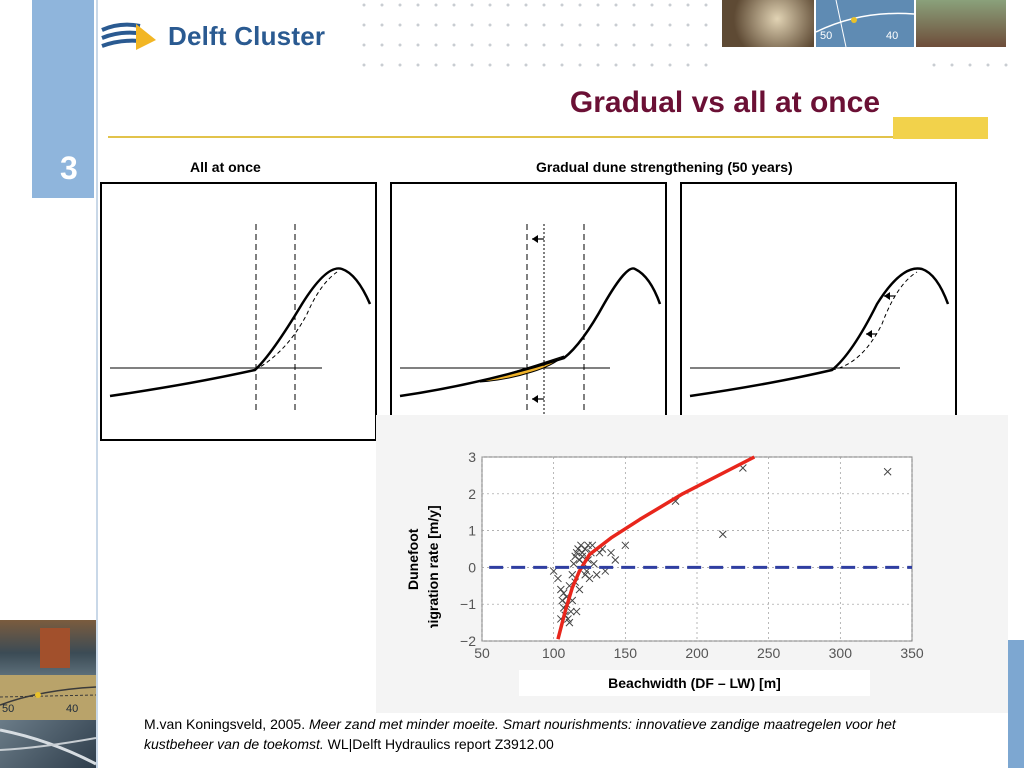 The width and height of the screenshot is (1024, 768). What do you see at coordinates (970, 65) in the screenshot?
I see `dot-pattern-right` at bounding box center [970, 65].